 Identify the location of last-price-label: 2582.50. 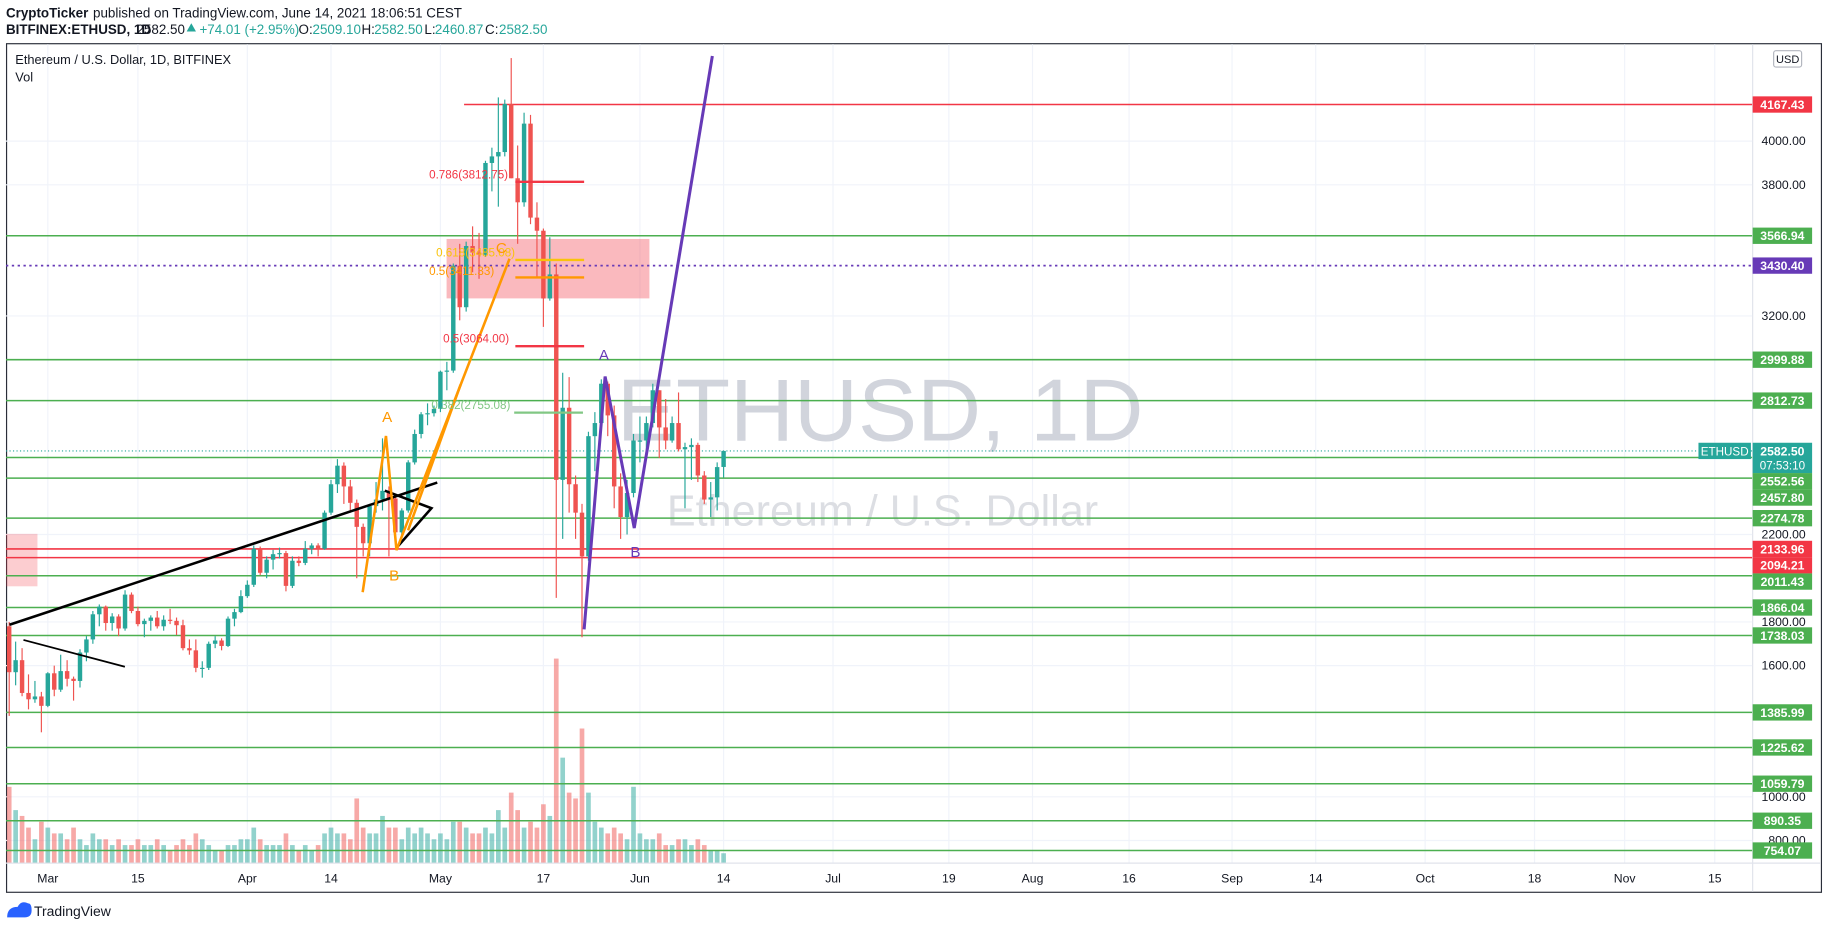
(1782, 451).